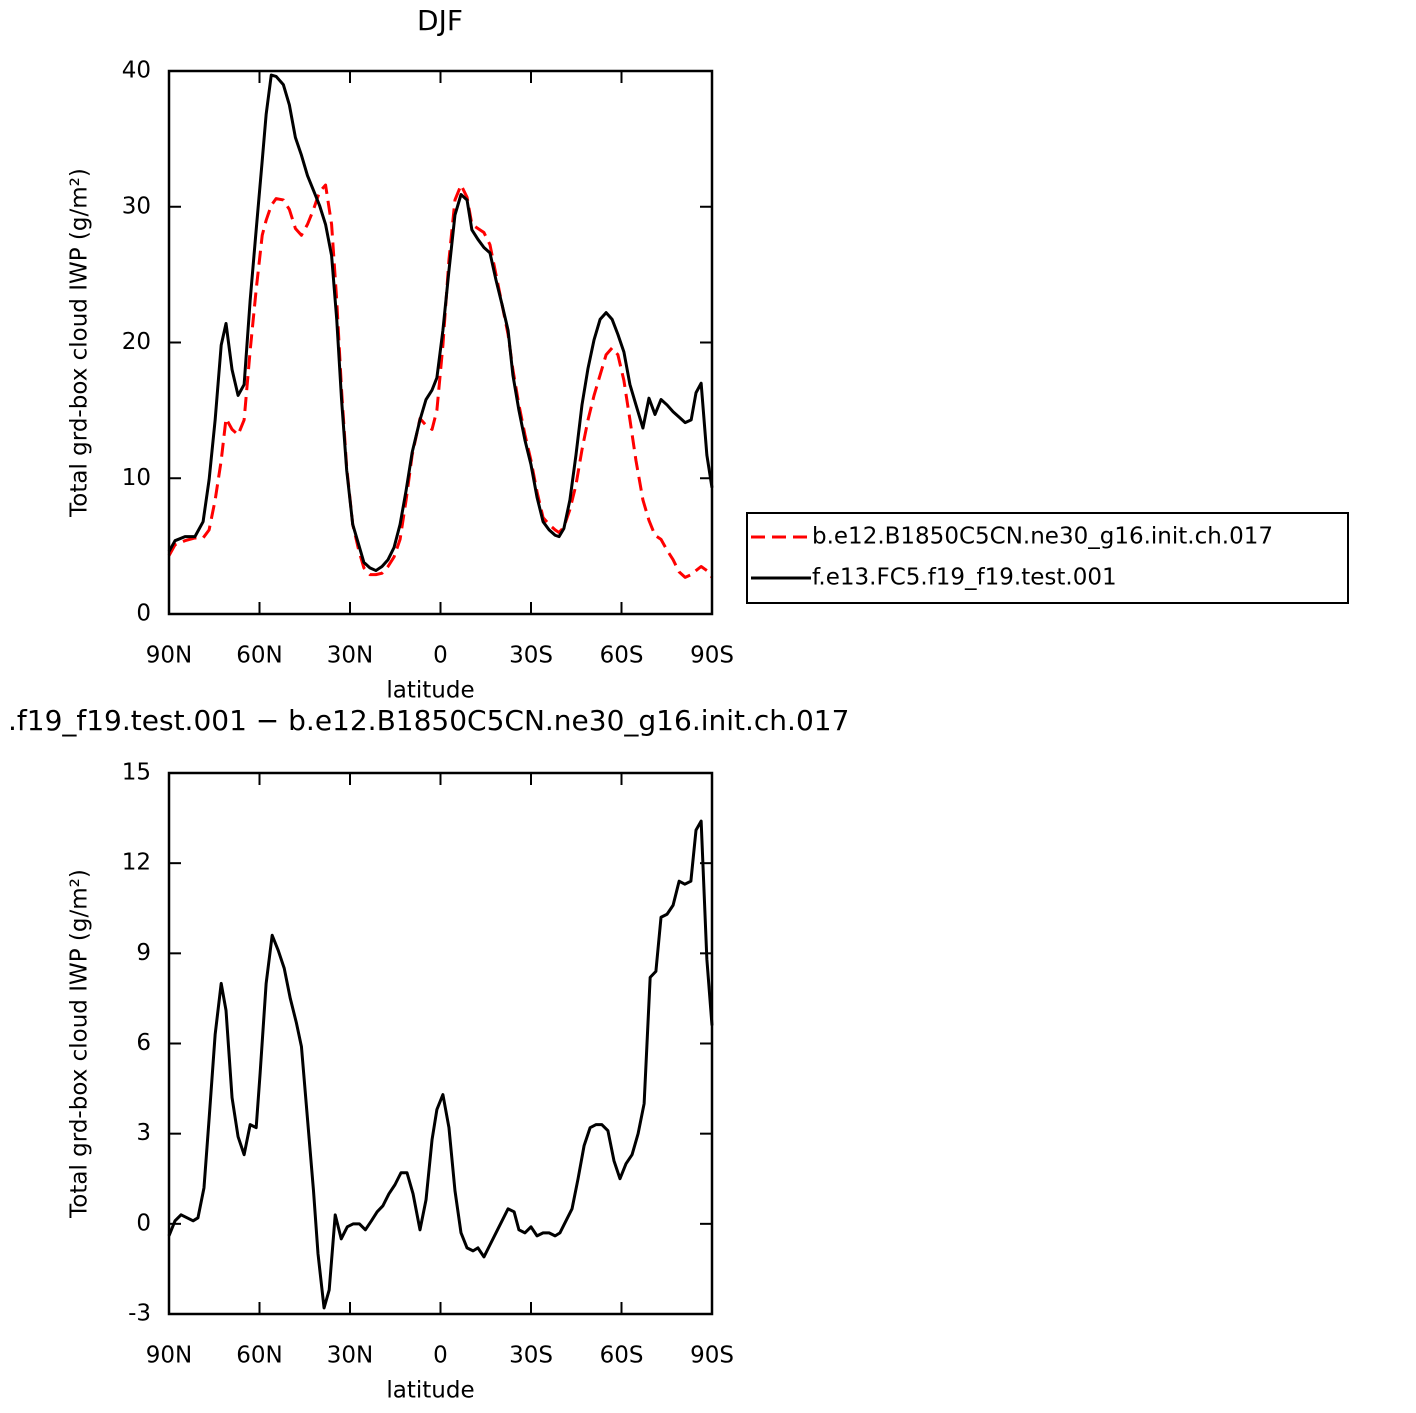 This screenshot has width=1416, height=1413. What do you see at coordinates (964, 578) in the screenshot?
I see `legend-label: f.e13.FC5.f19_f19.test.001` at bounding box center [964, 578].